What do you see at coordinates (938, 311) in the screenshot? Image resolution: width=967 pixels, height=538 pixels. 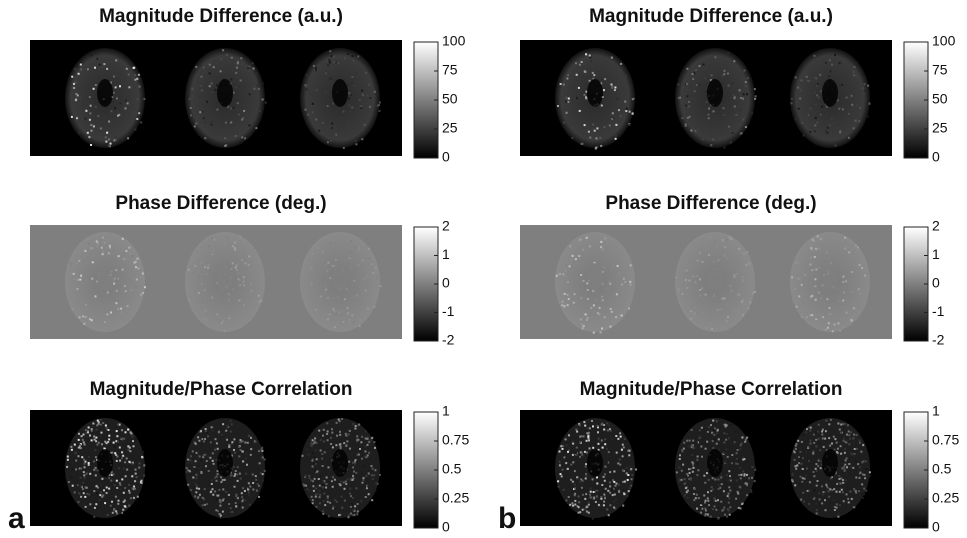 I see `colorbar-tick-label: -1` at bounding box center [938, 311].